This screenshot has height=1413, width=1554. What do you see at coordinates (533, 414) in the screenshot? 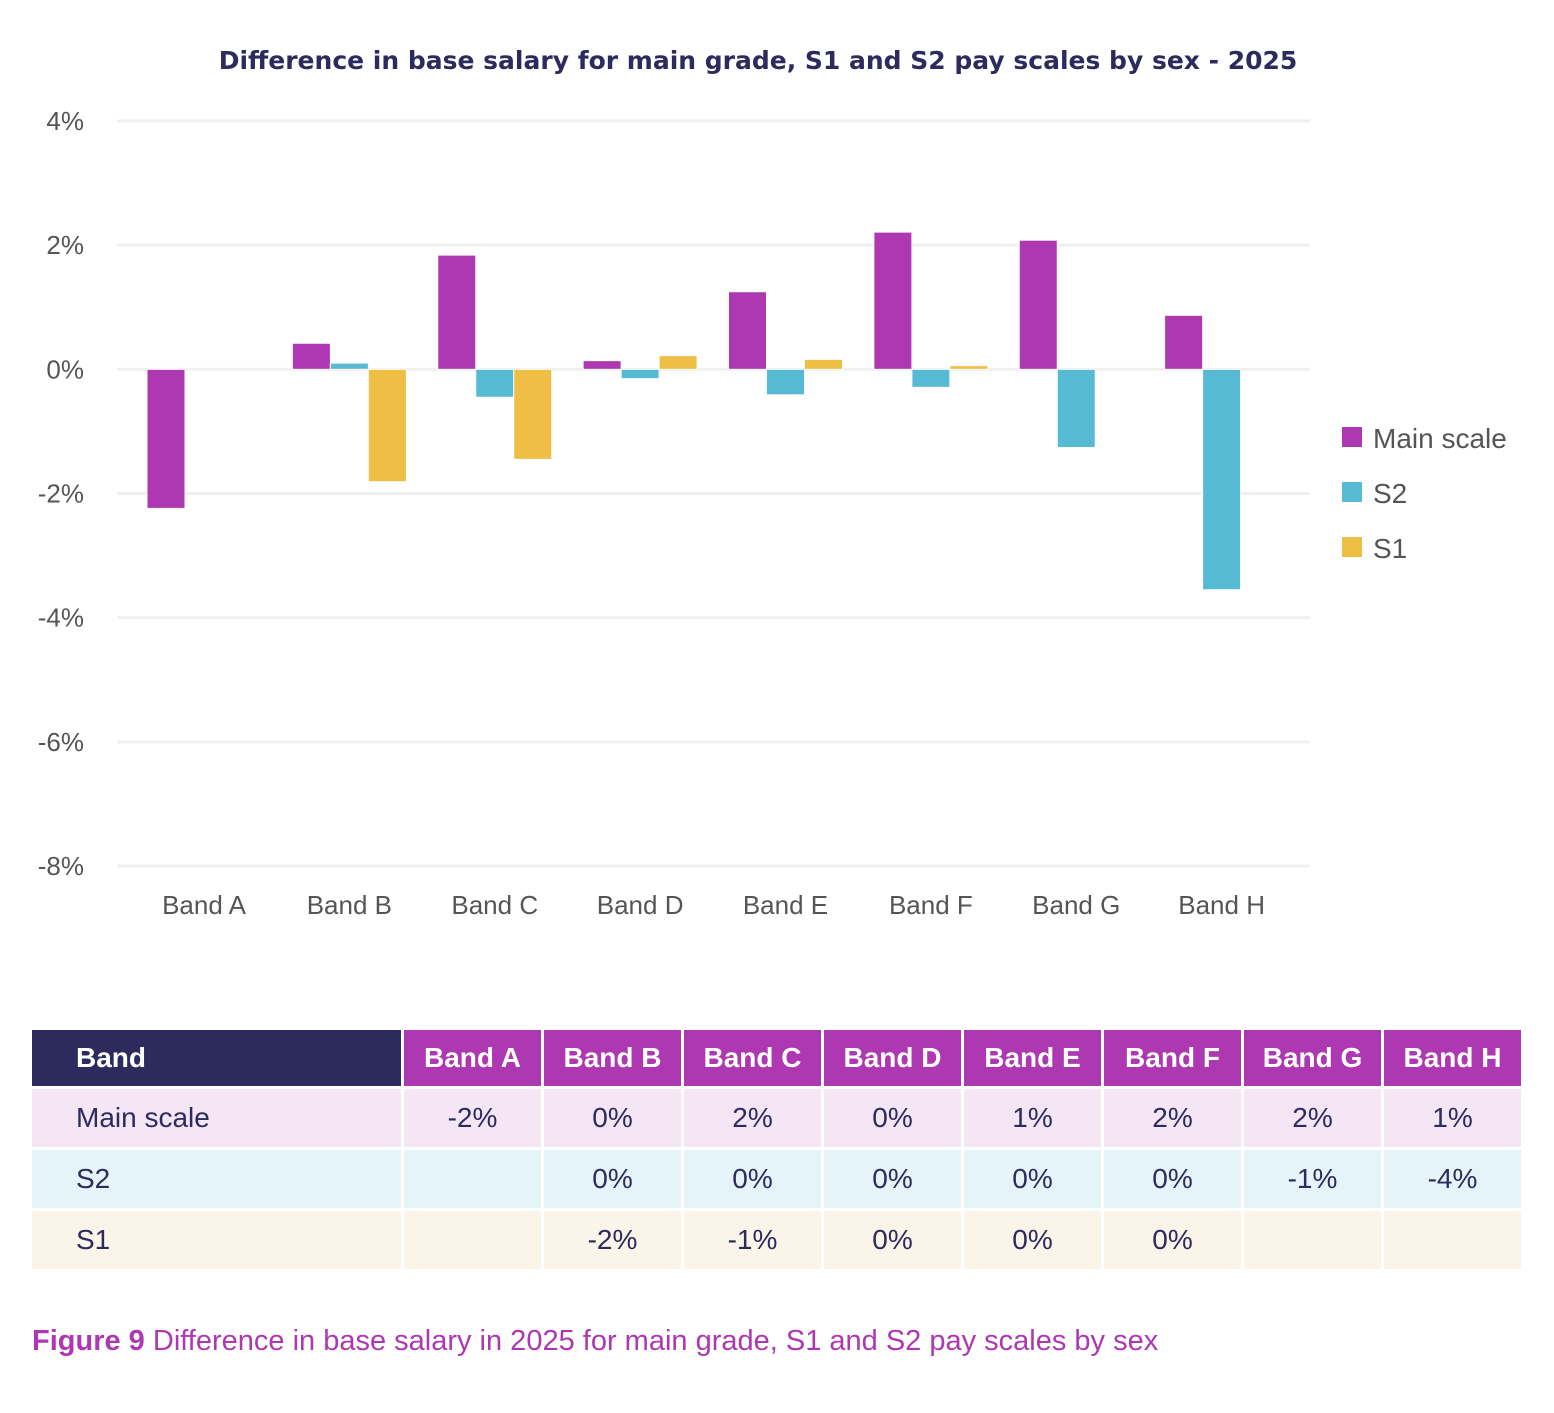
I see `bar-s1-band-c` at bounding box center [533, 414].